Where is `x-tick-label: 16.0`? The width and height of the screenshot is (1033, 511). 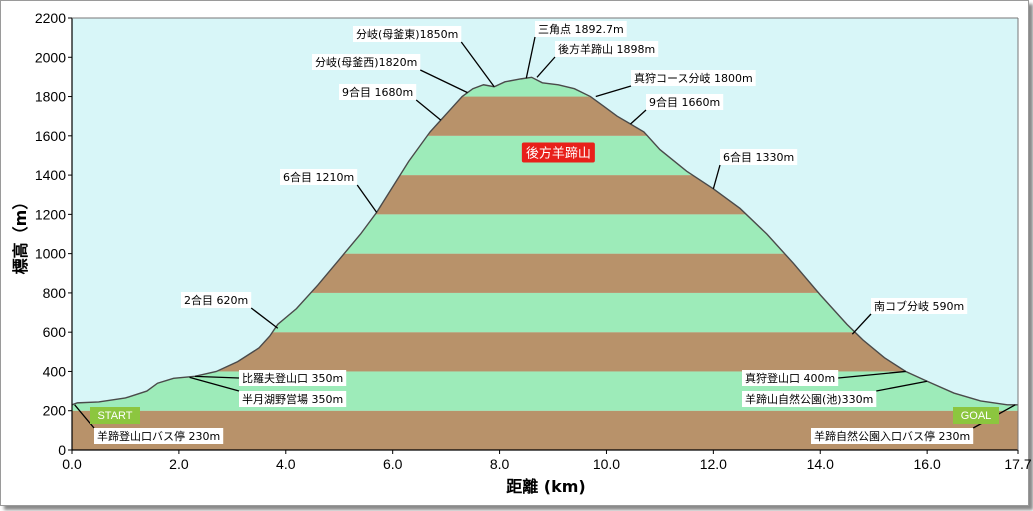 x-tick-label: 16.0 is located at coordinates (927, 464).